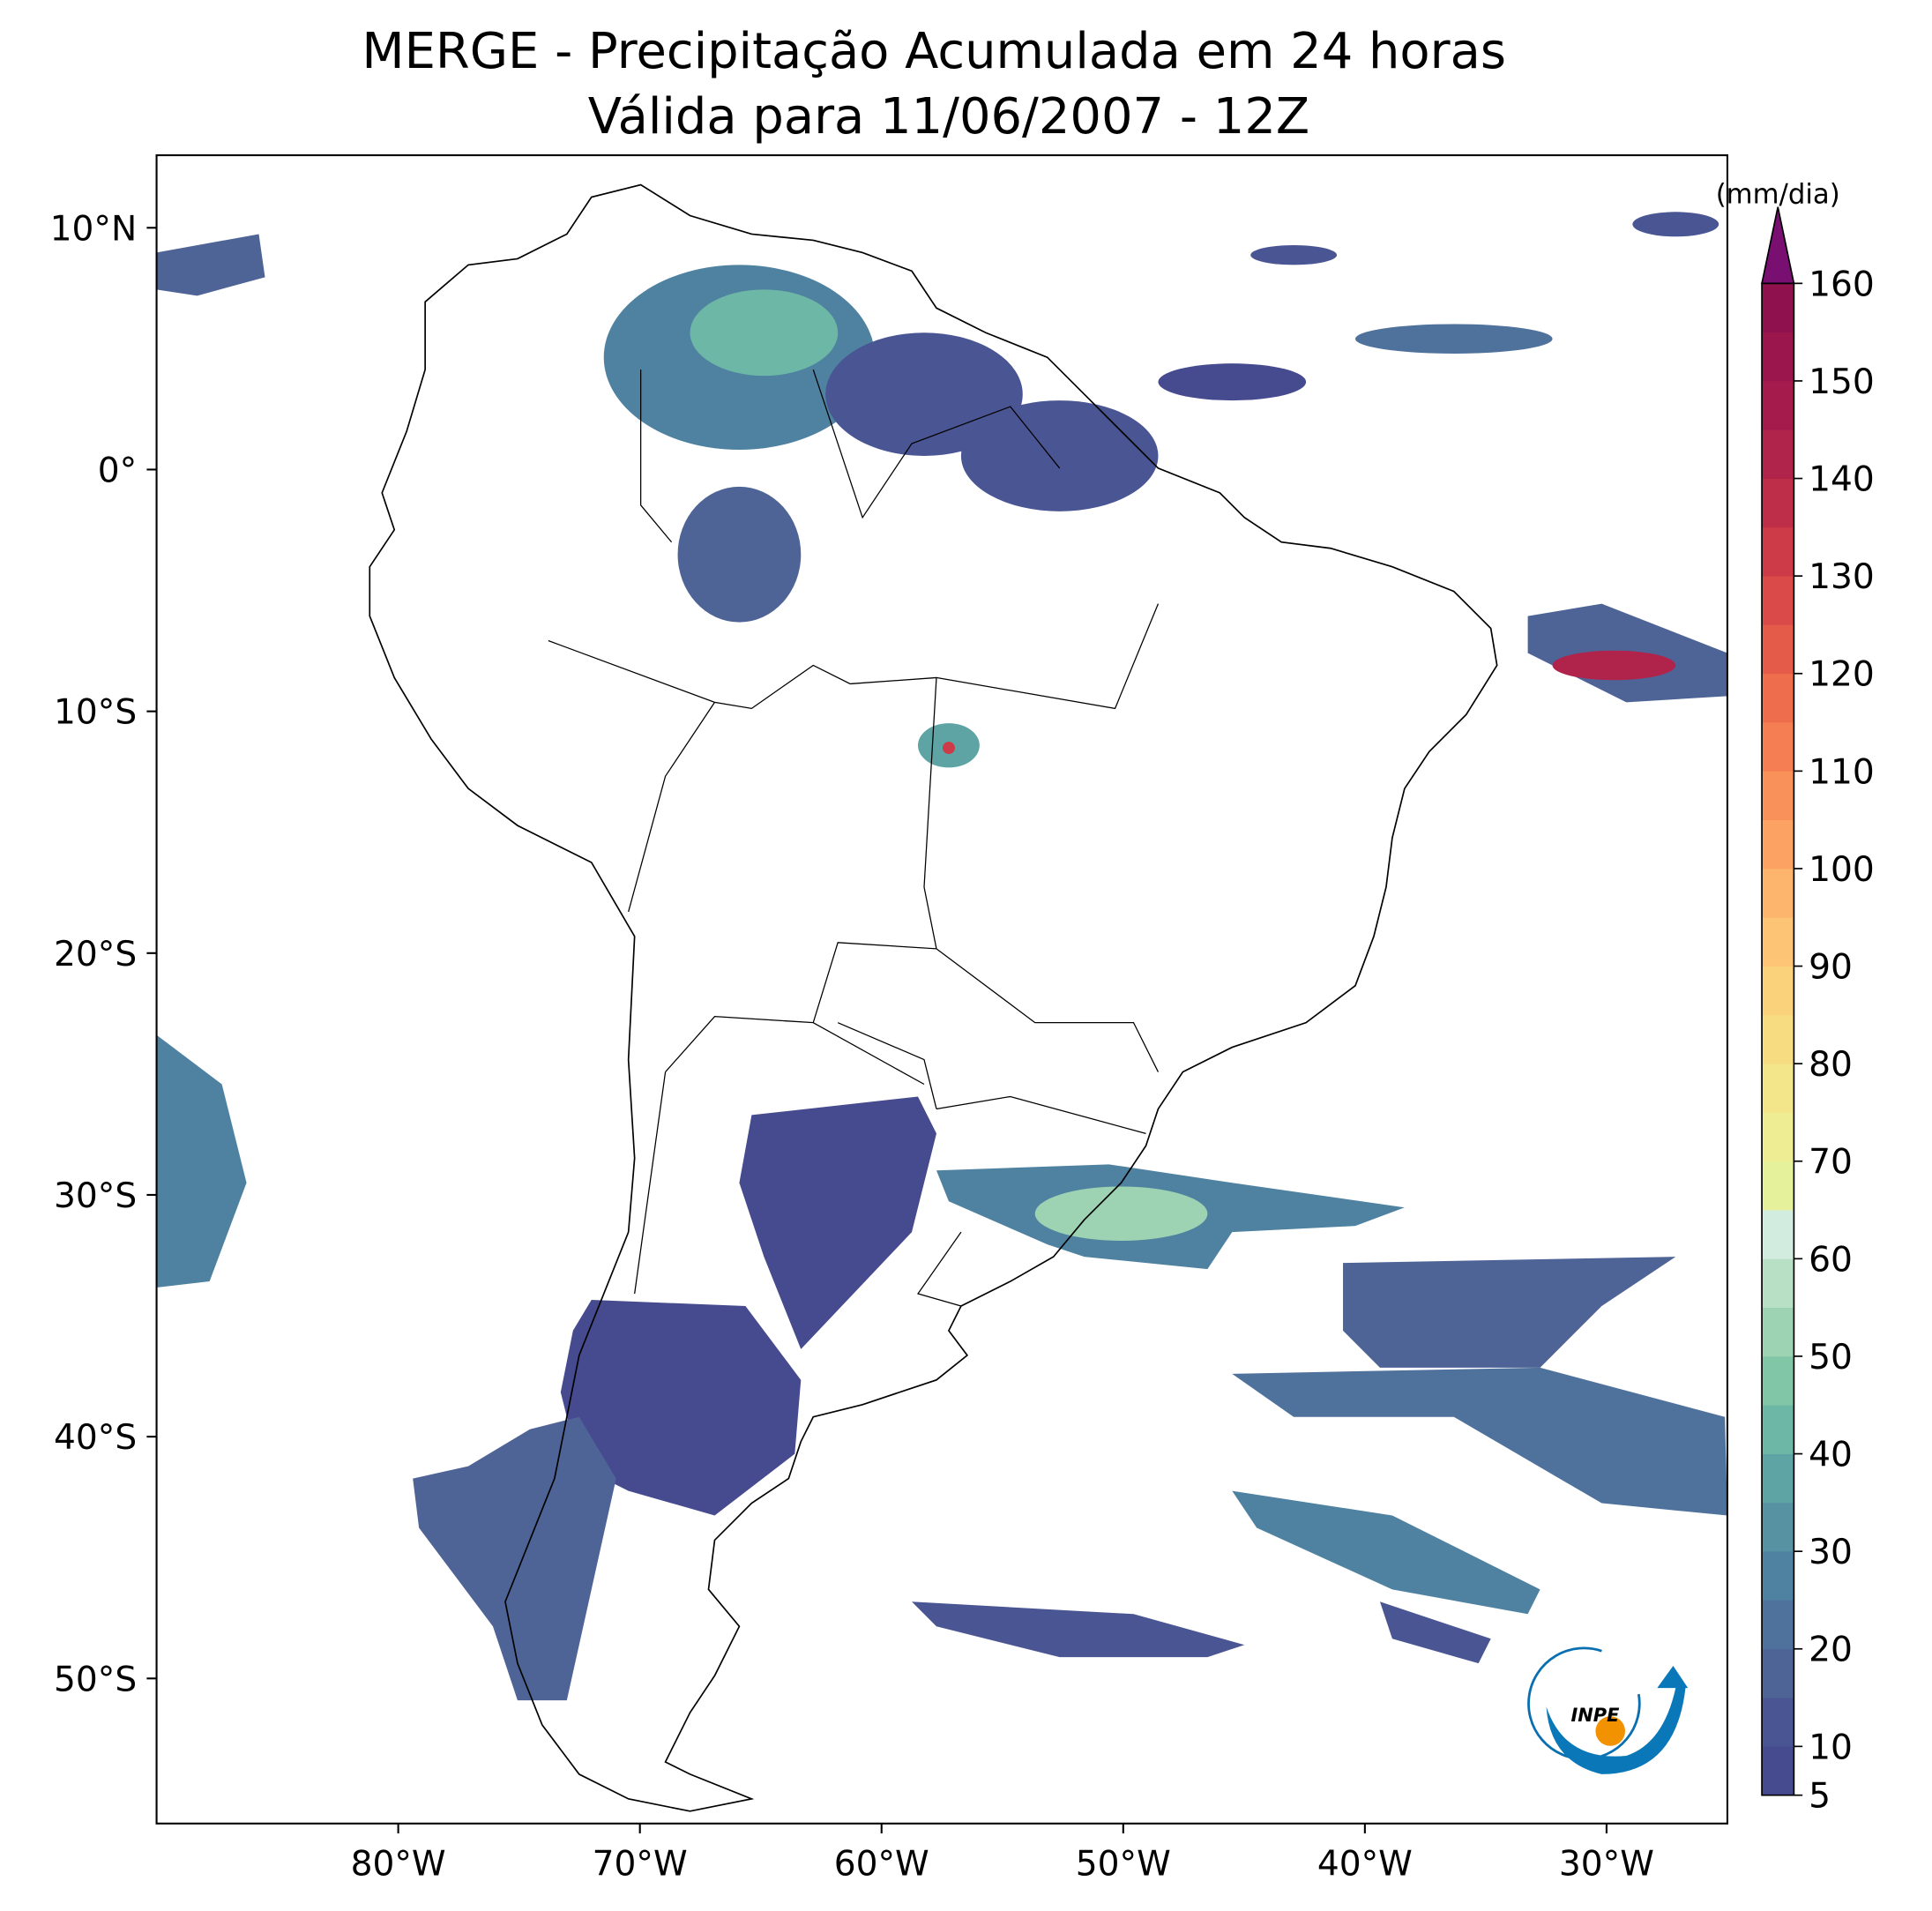 This screenshot has width=1932, height=1911. What do you see at coordinates (94, 229) in the screenshot?
I see `y-tick-label: 10°N` at bounding box center [94, 229].